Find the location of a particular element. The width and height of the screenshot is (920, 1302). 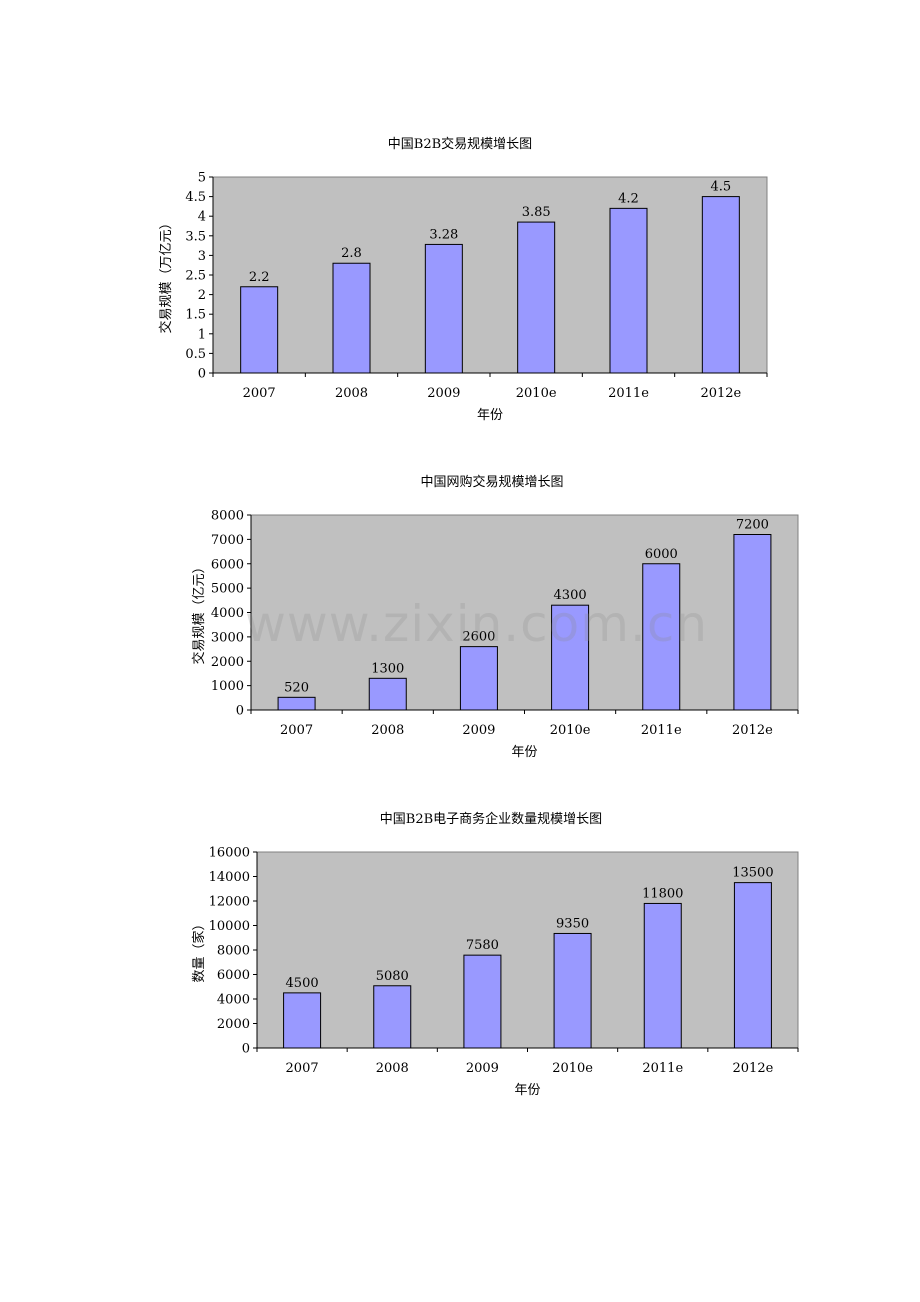

y-tick-label: 4.5 is located at coordinates (195, 197).